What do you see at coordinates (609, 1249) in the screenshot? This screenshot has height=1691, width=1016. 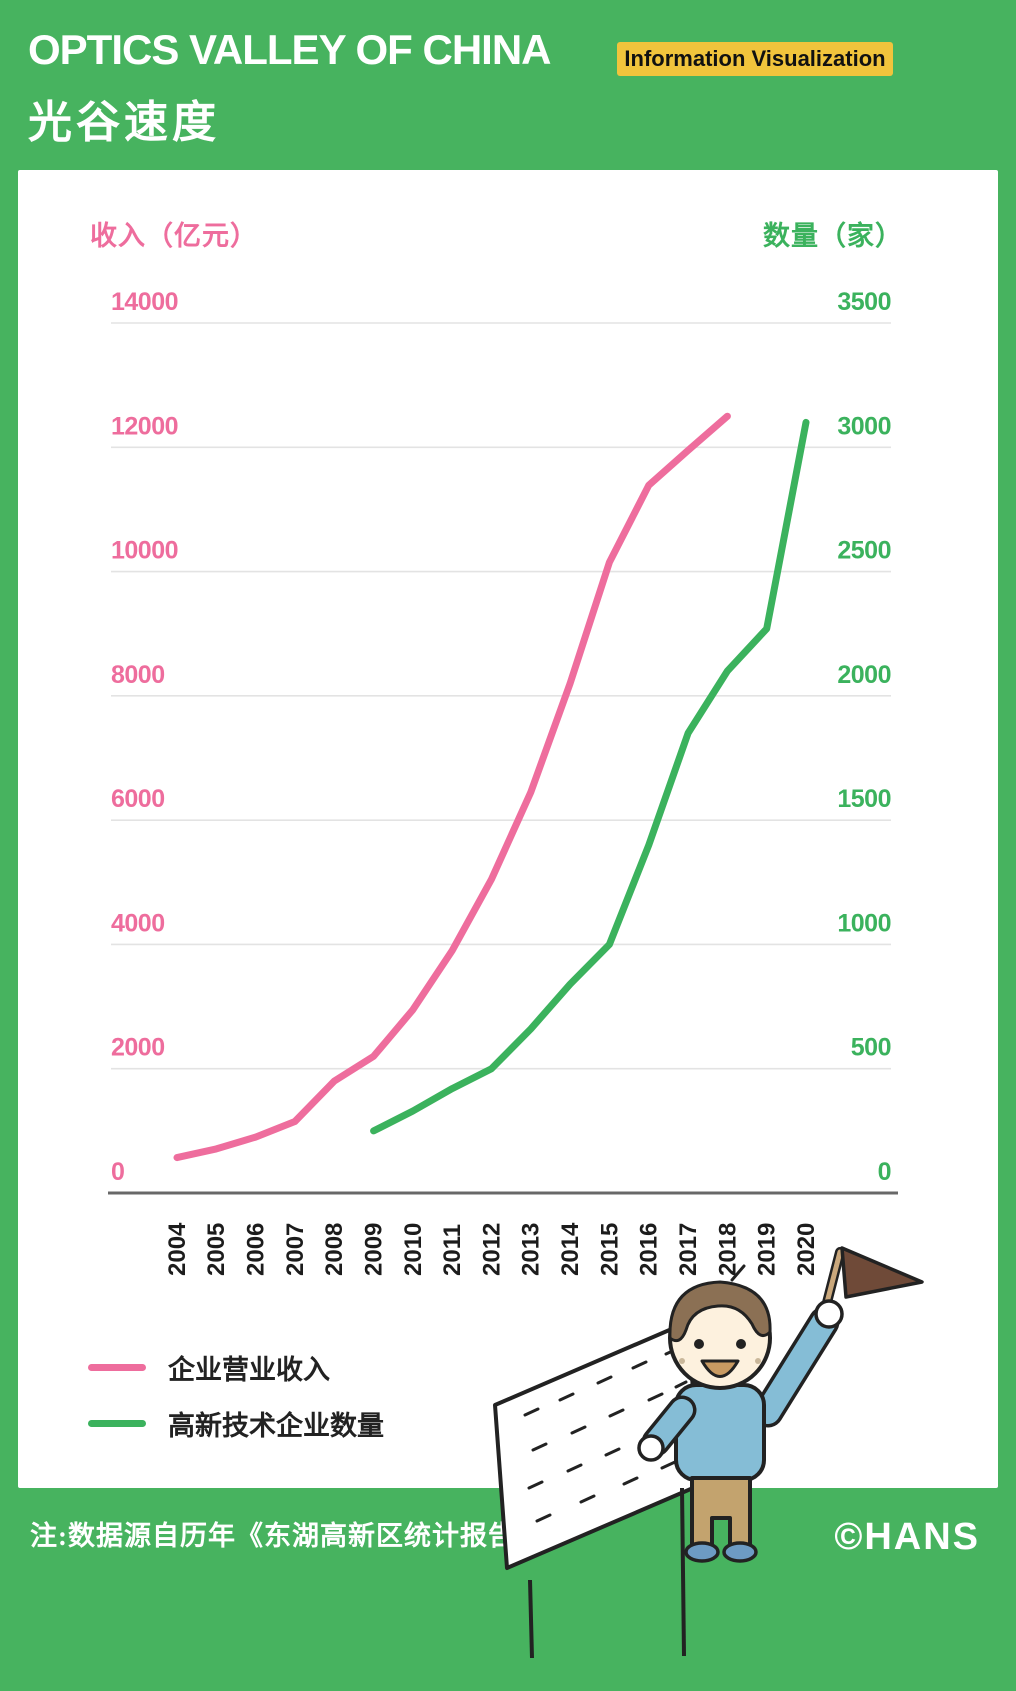 I see `year-label: 2015` at bounding box center [609, 1249].